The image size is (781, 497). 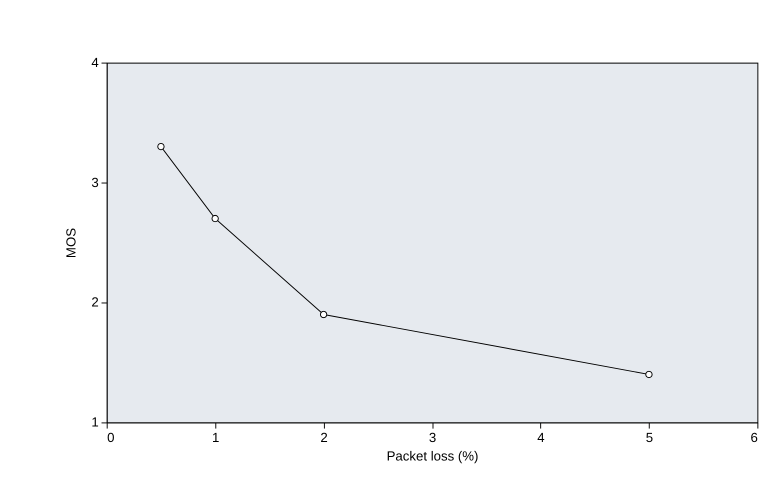 I want to click on x-tick-label: 1, so click(x=216, y=437).